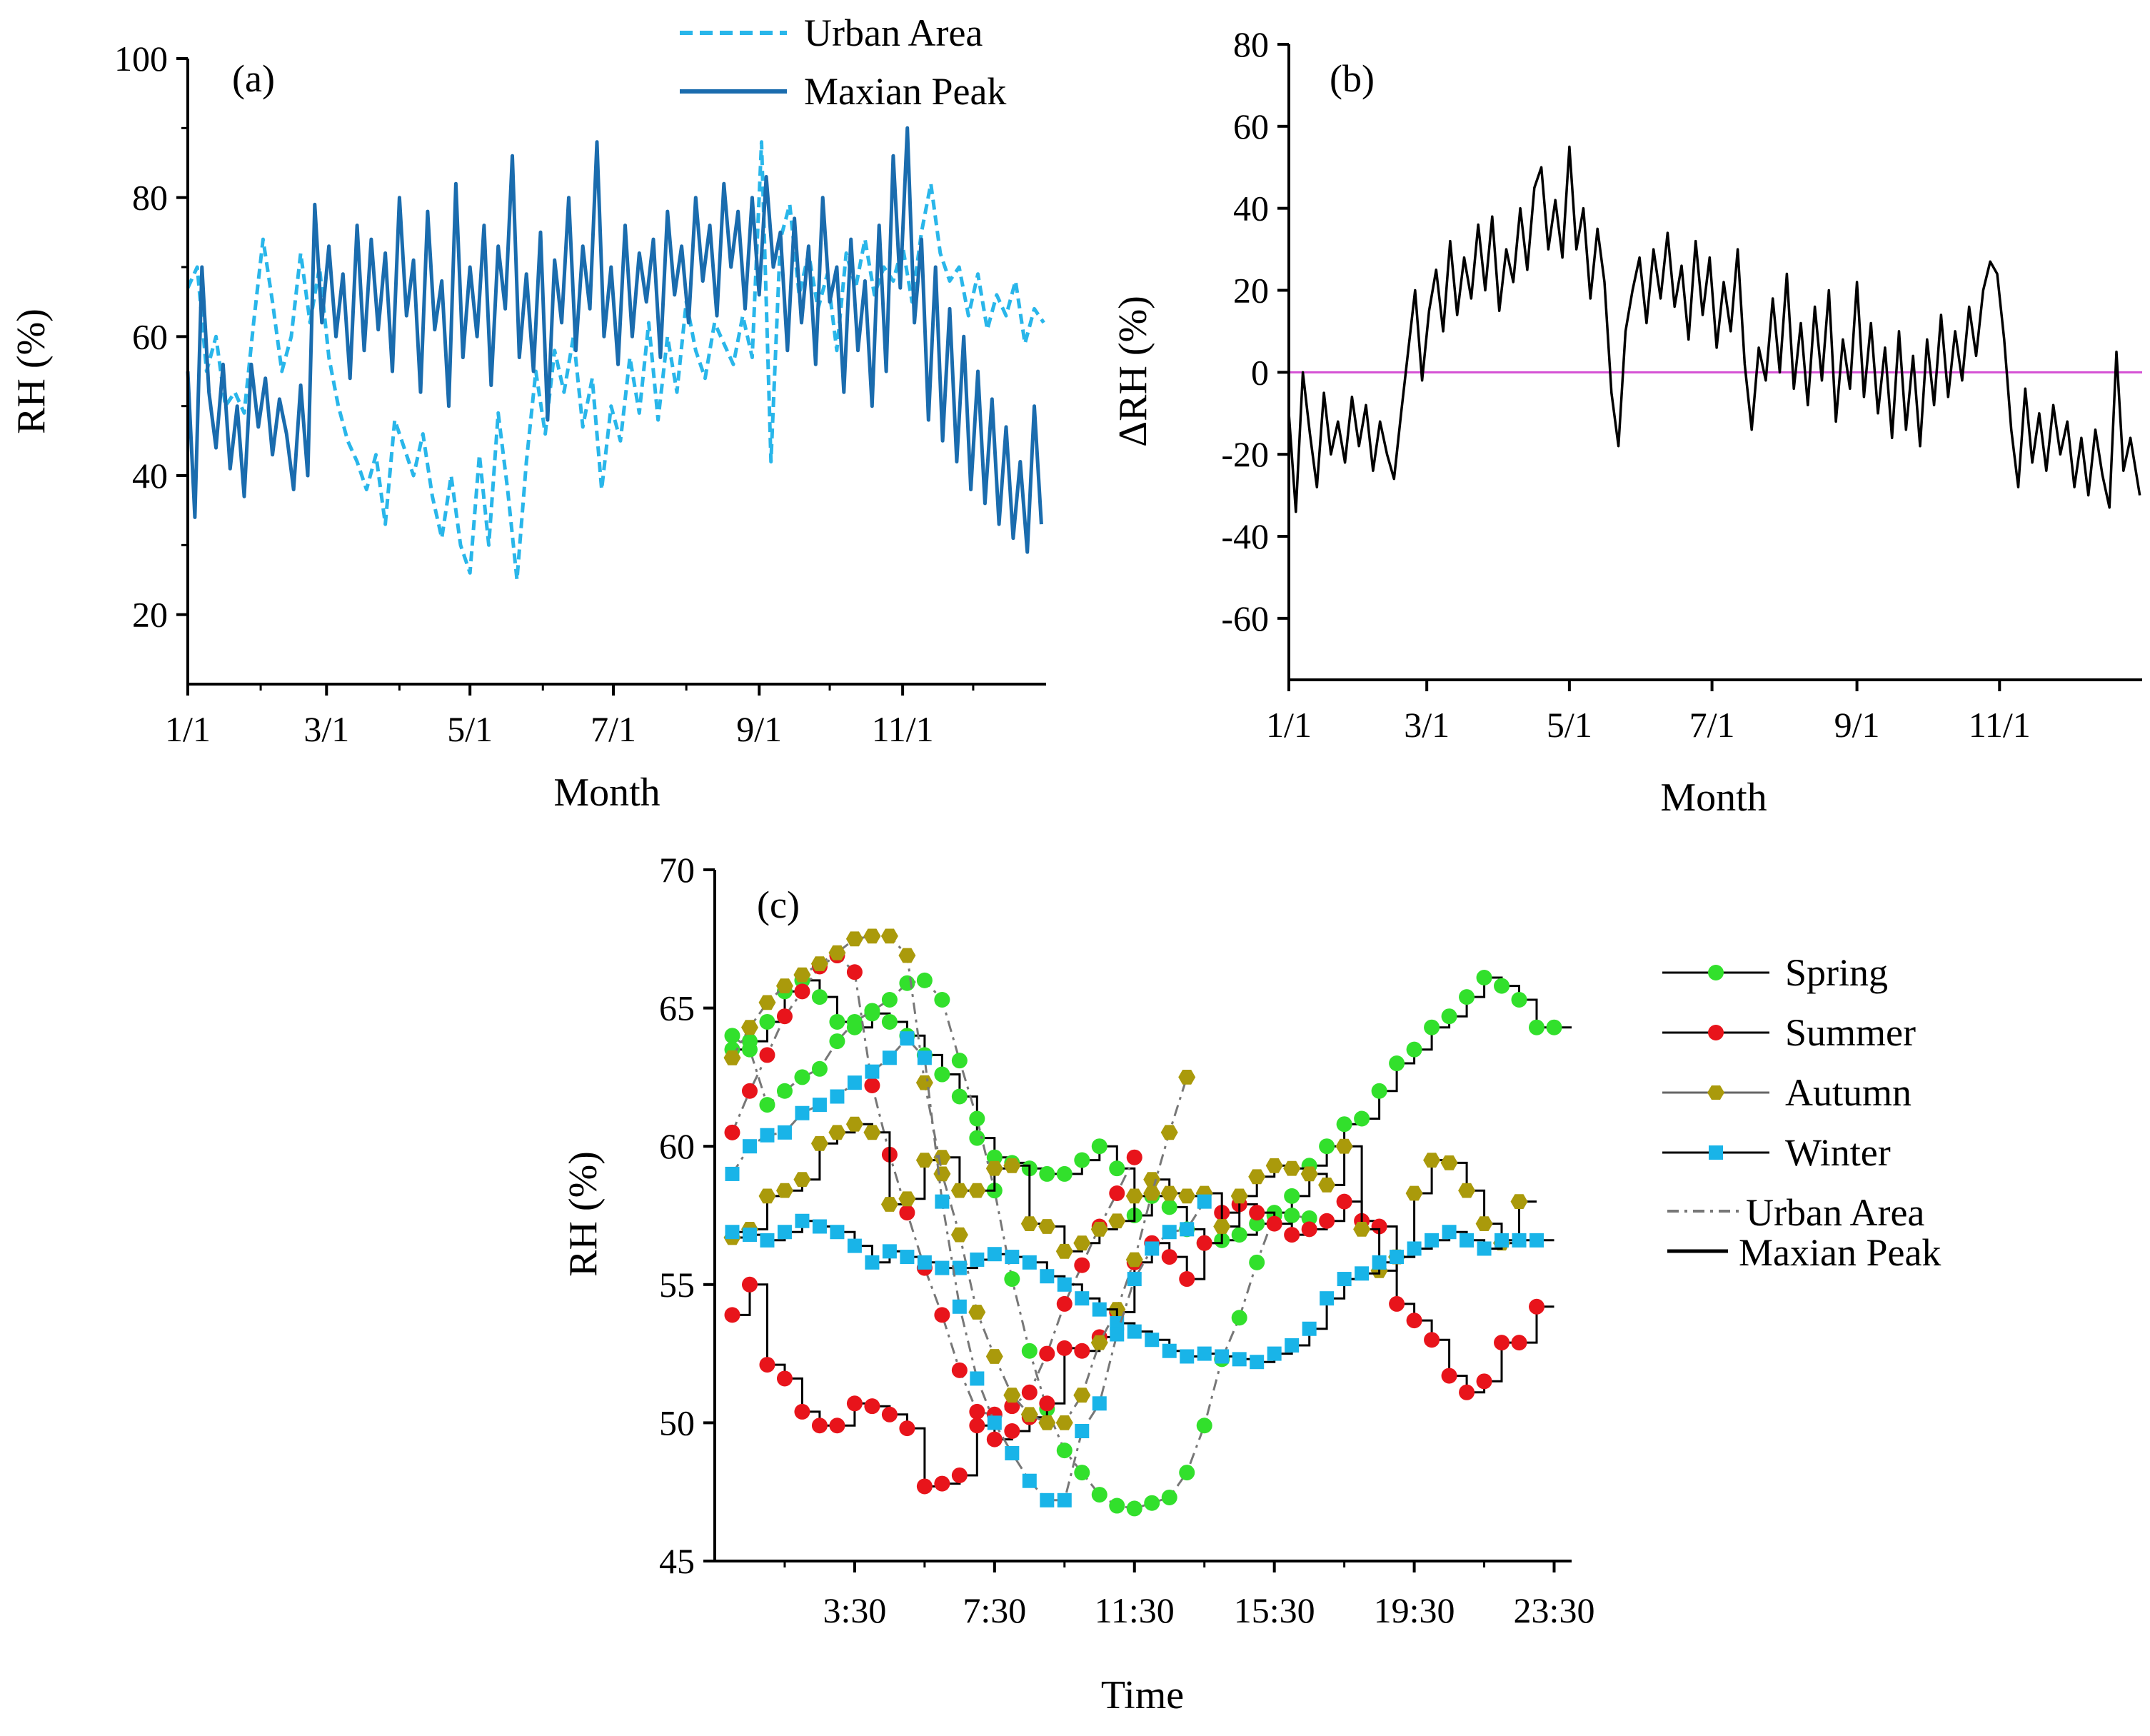 Image resolution: width=2150 pixels, height=1736 pixels. What do you see at coordinates (1648, 712) in the screenshot?
I see `panel-b-x-ticks: 1/1 3/1 5/1 7/1 9/1 11/1` at bounding box center [1648, 712].